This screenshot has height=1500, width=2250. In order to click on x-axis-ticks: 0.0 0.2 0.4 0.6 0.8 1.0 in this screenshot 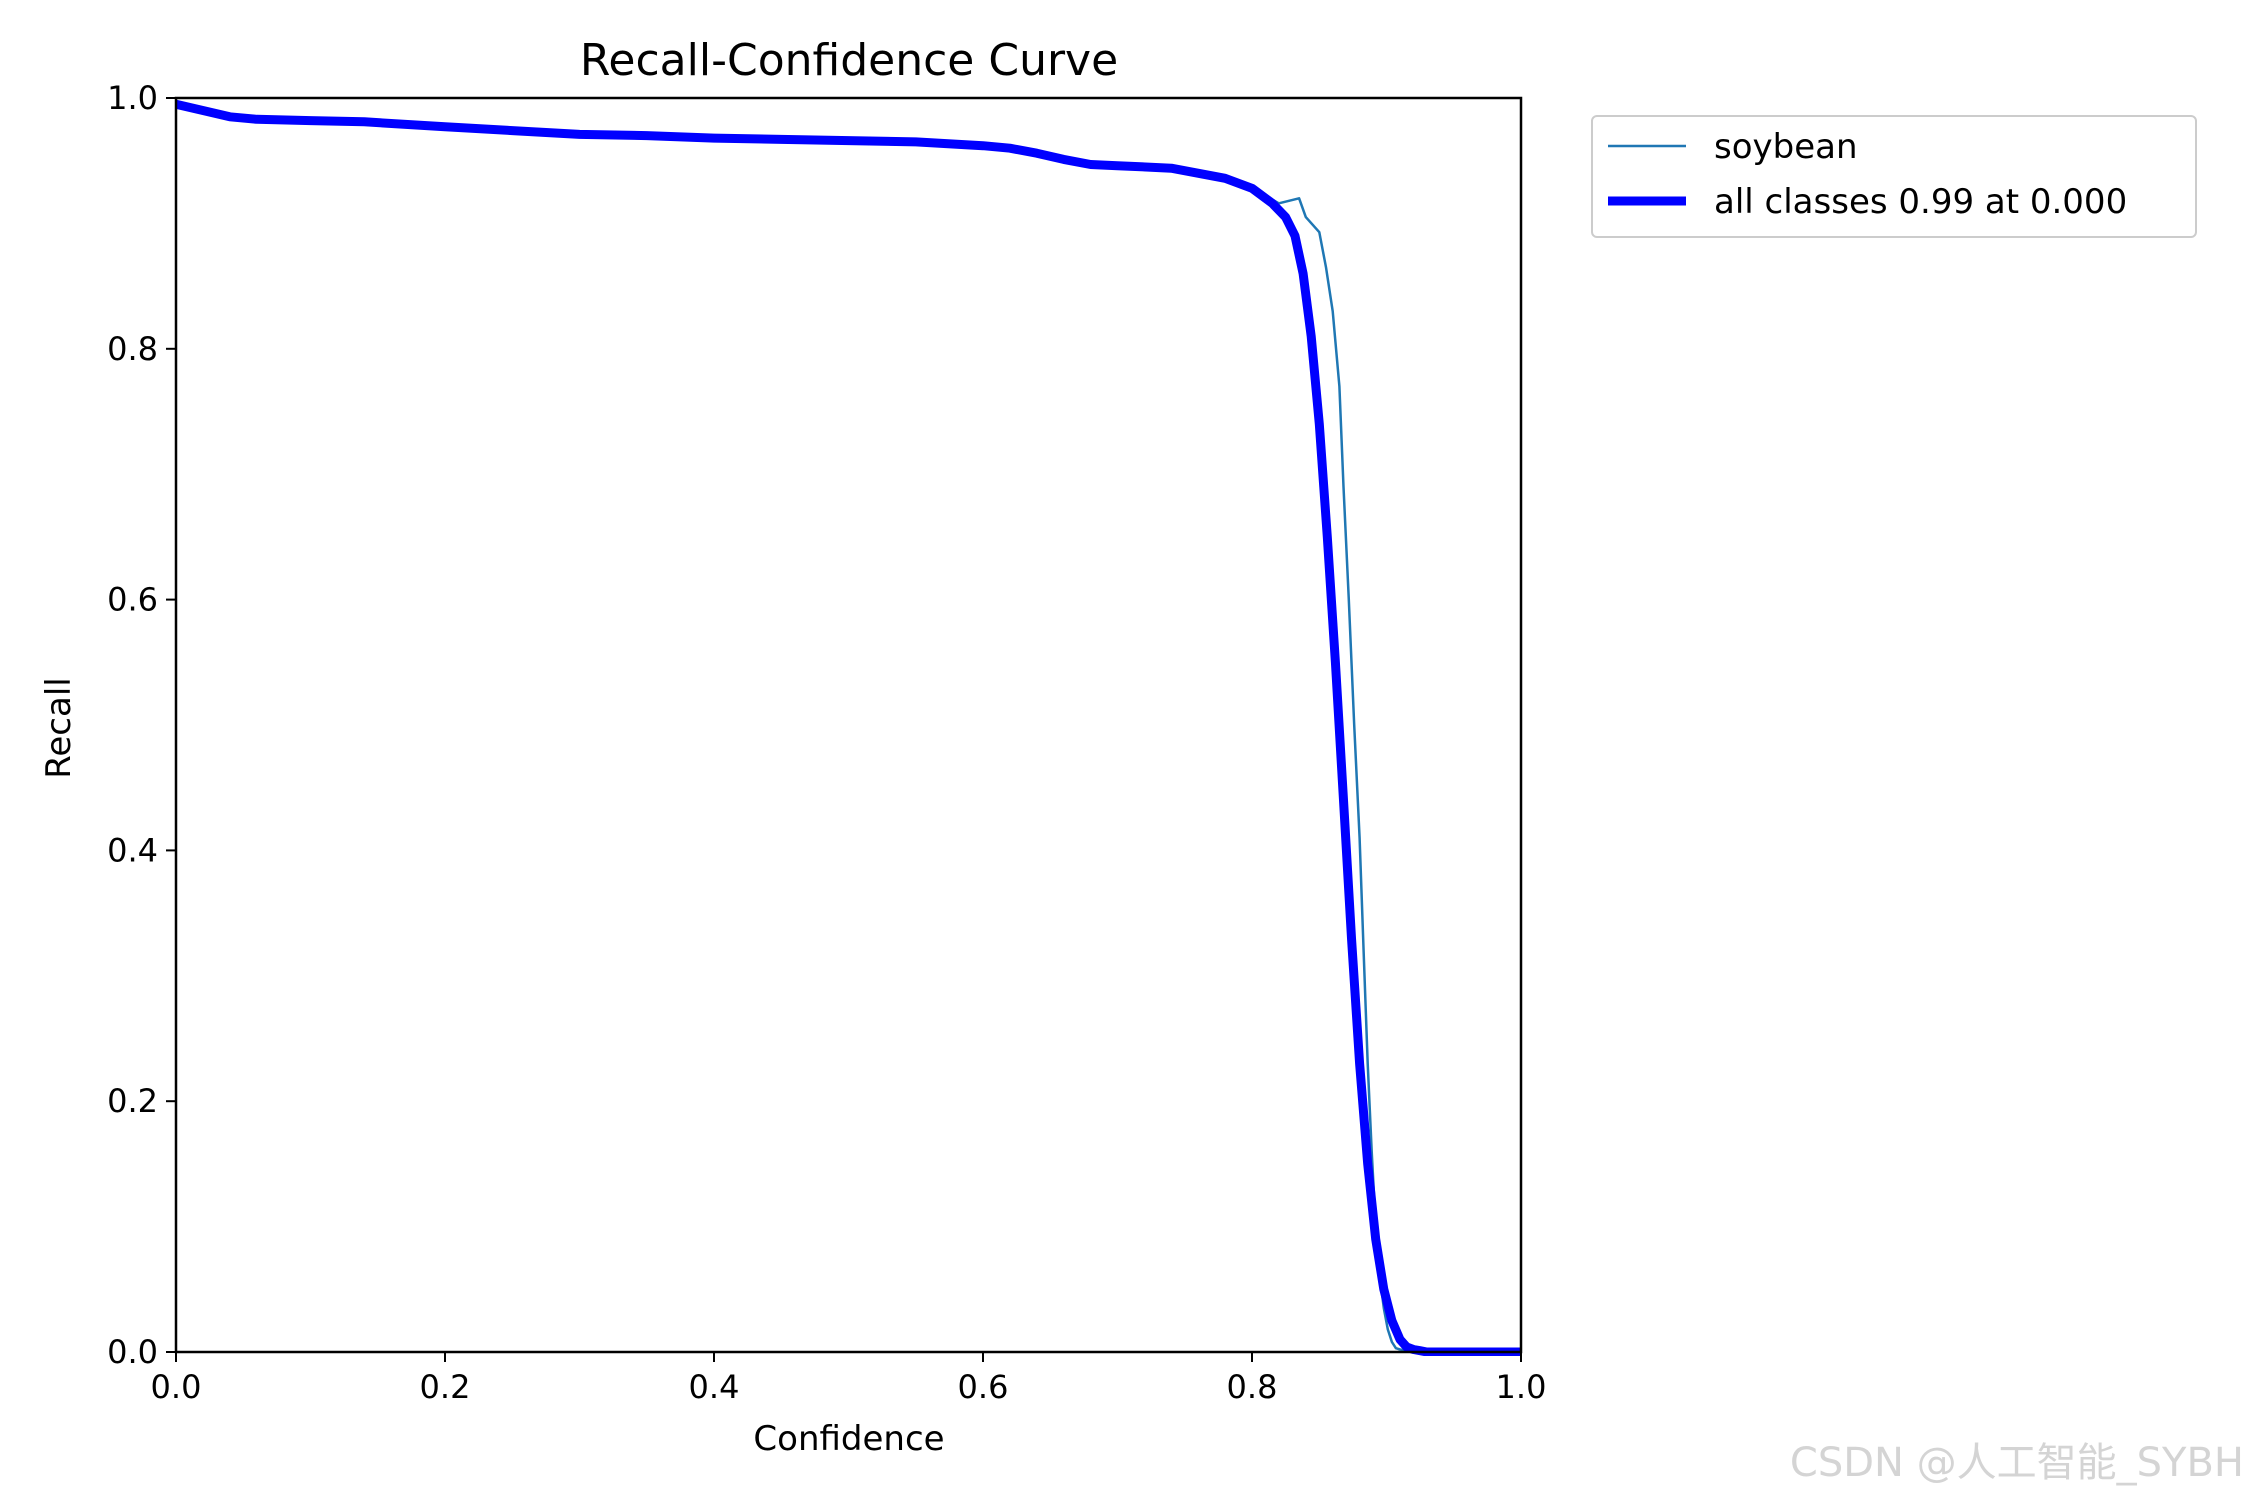, I will do `click(849, 1379)`.